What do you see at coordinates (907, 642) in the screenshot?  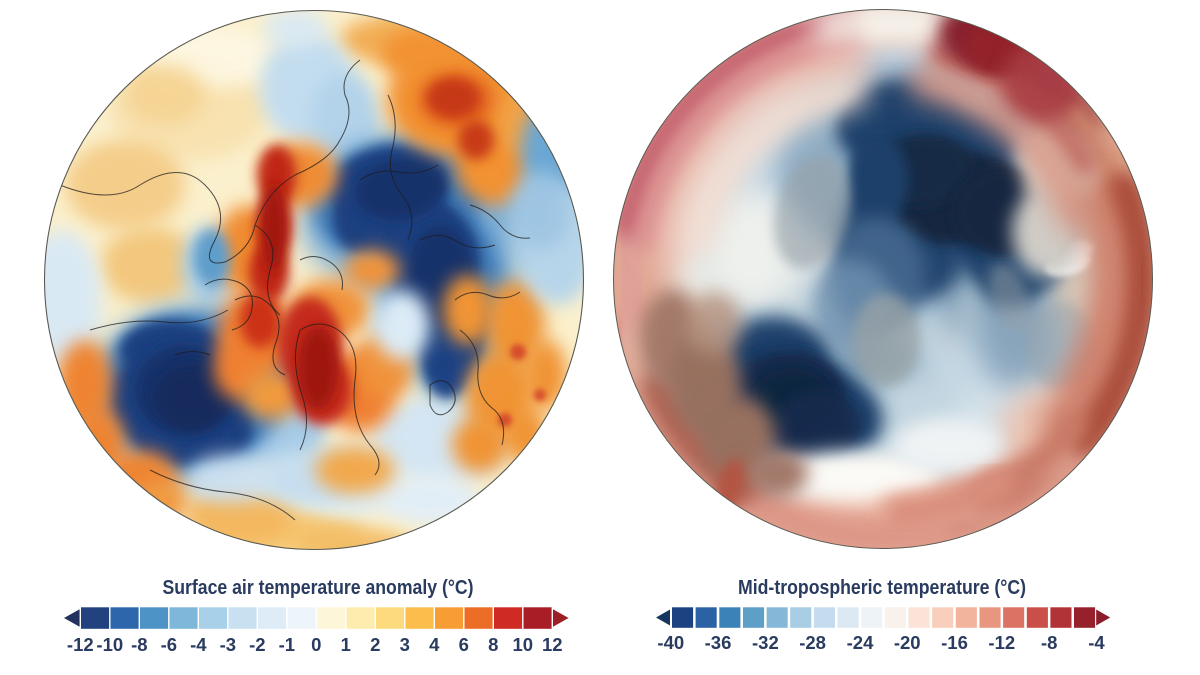 I see `svg-text: -20` at bounding box center [907, 642].